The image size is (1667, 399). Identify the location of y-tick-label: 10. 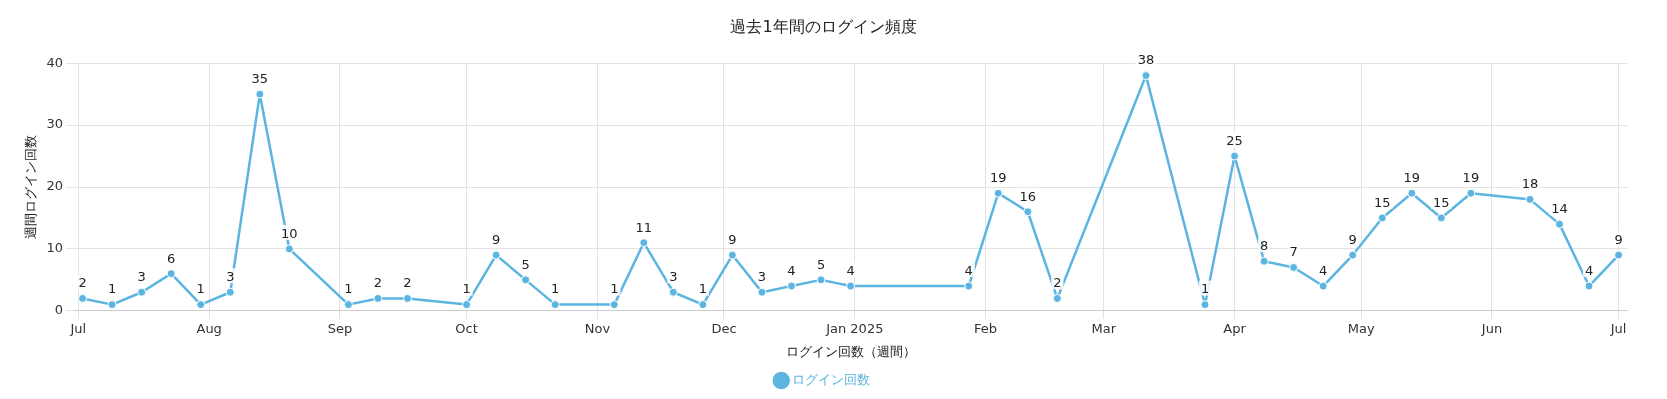
(55, 248).